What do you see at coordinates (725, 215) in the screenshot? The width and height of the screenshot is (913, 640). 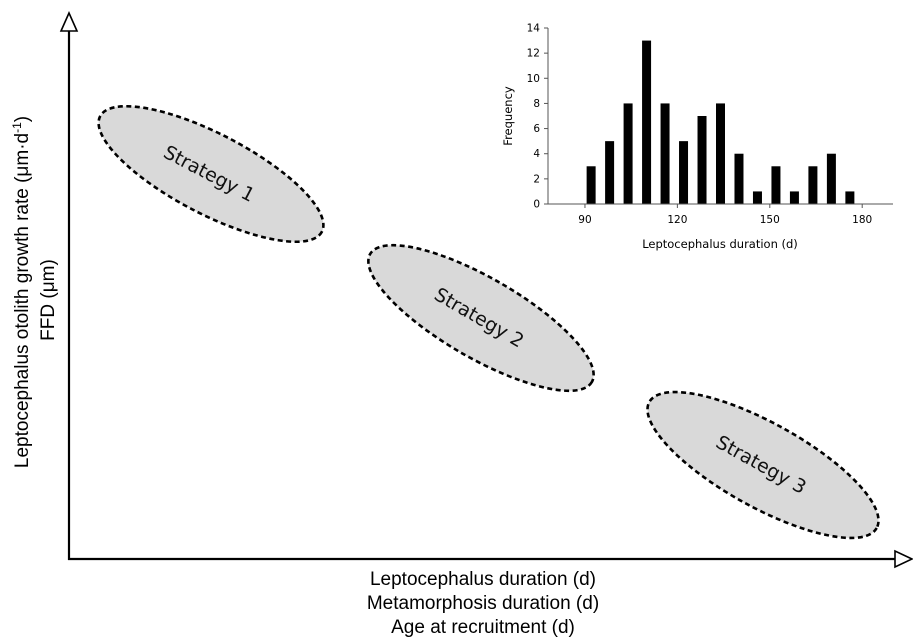 I see `inset-x-ticks: 90 120 150 180` at bounding box center [725, 215].